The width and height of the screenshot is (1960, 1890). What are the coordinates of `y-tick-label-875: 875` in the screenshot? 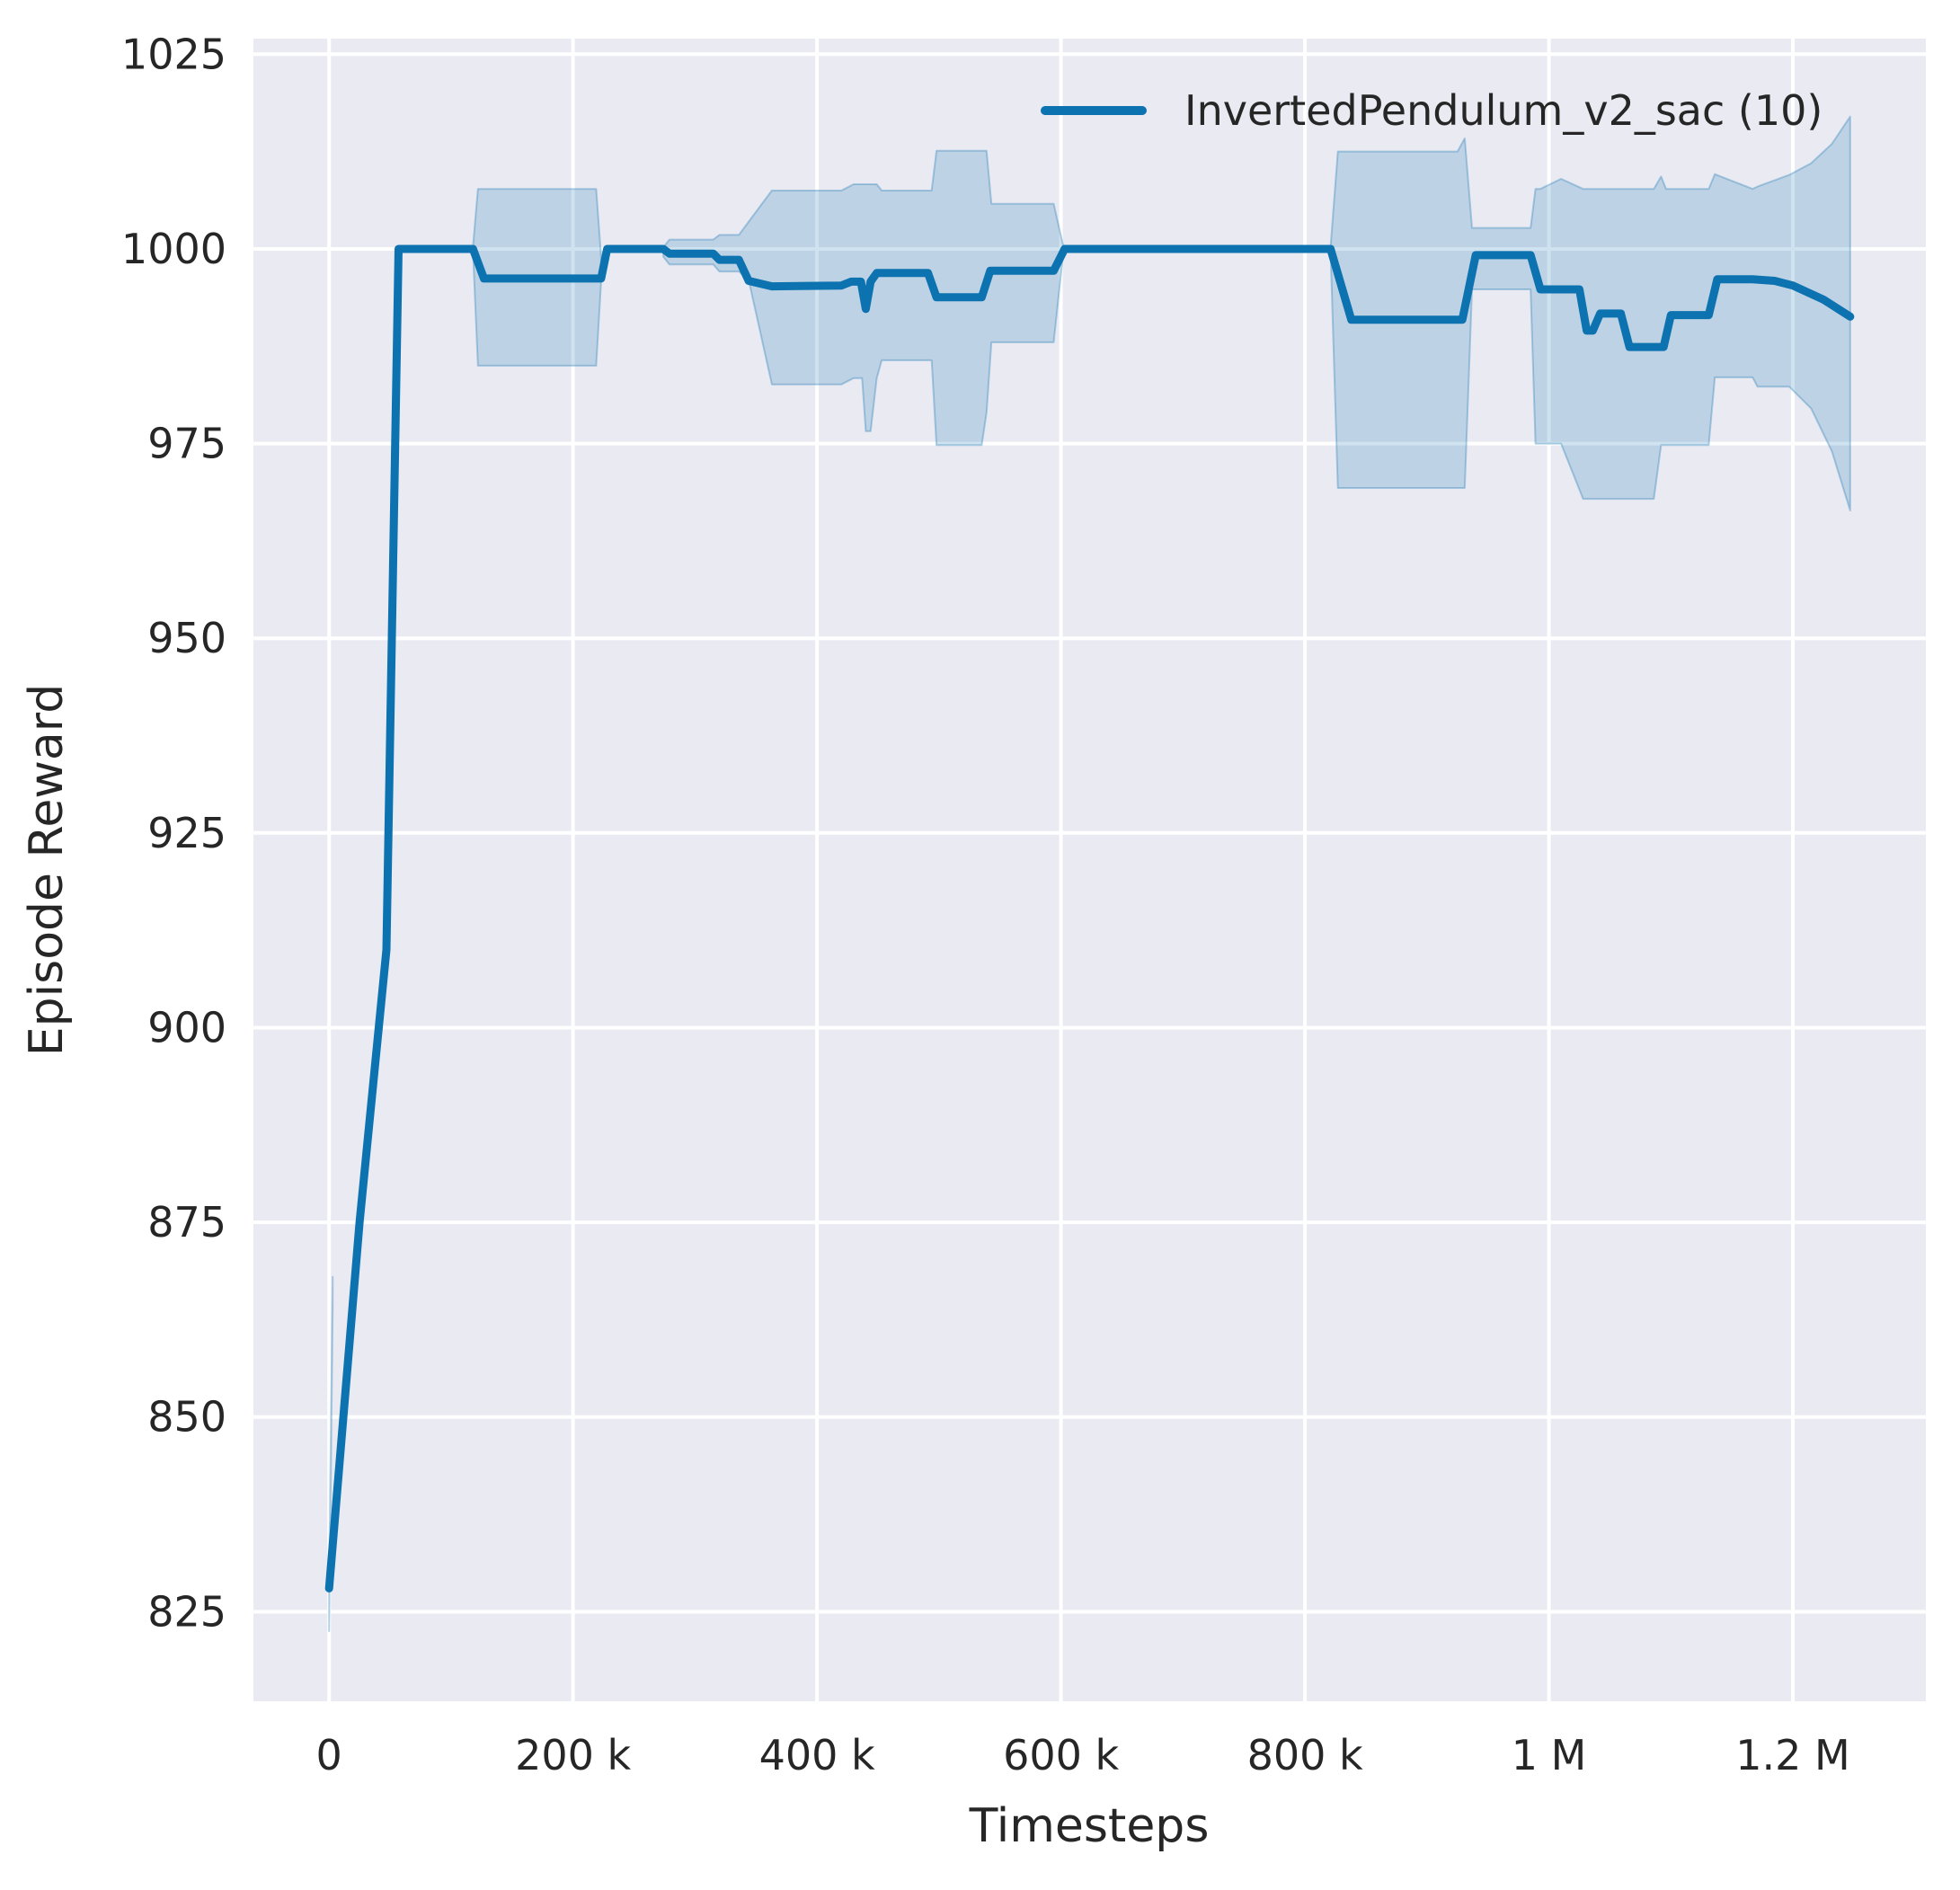 It's located at (187, 1222).